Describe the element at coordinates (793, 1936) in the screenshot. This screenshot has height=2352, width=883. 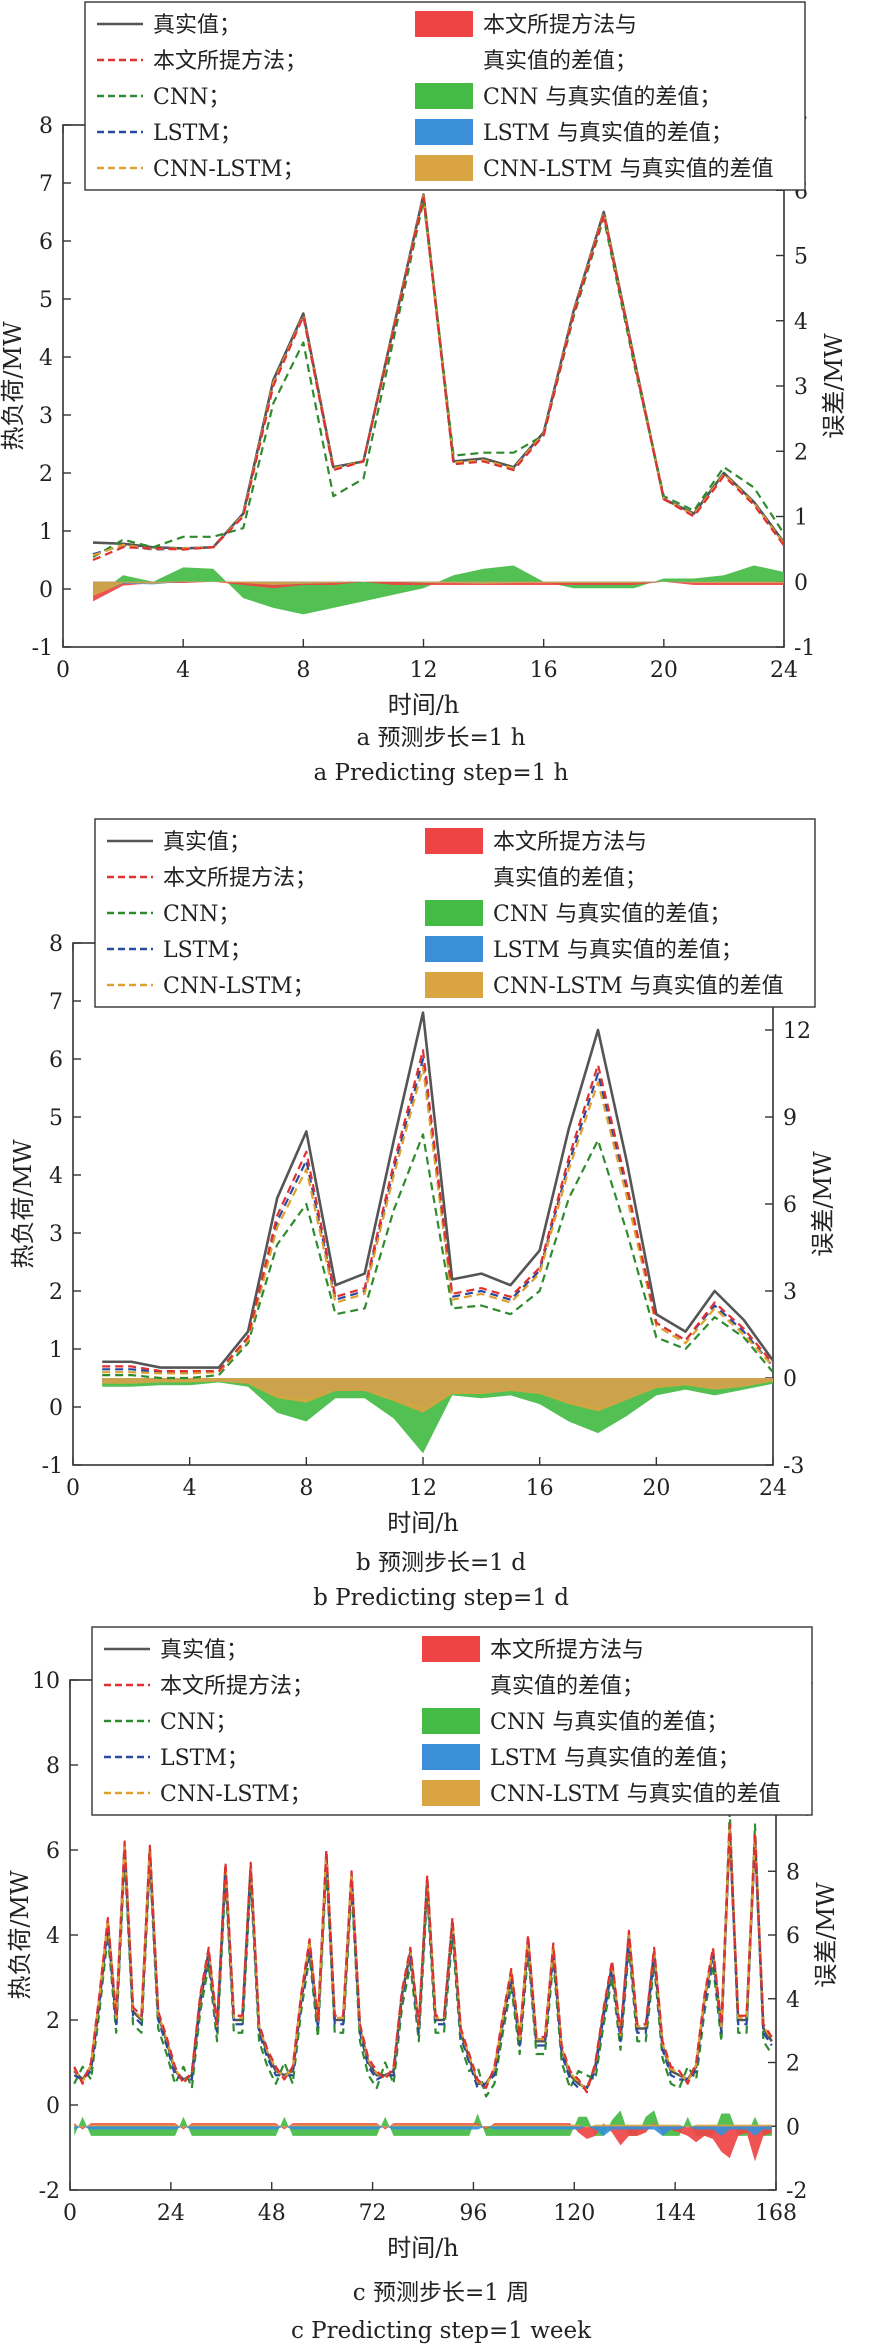
I see `y2-tick-label: 6` at that location.